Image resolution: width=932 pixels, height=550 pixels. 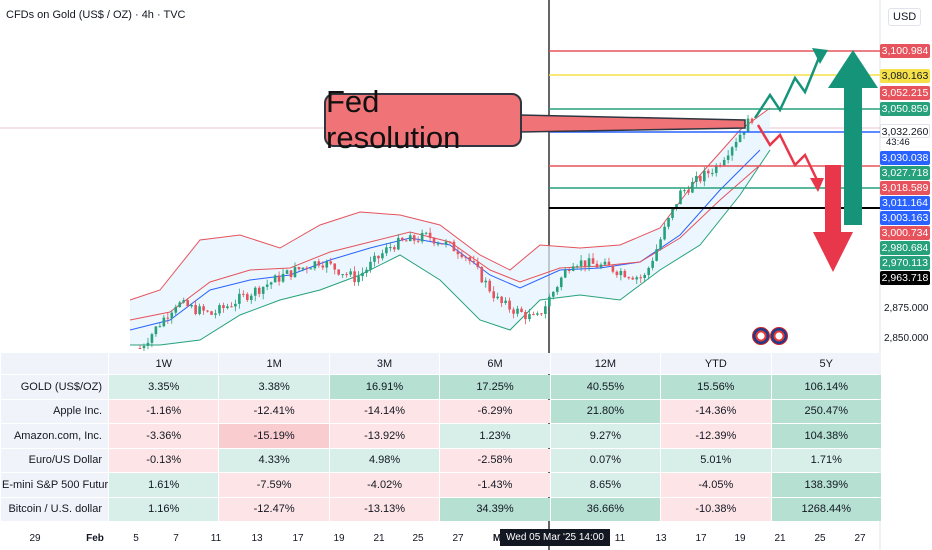 I want to click on header-6m: 6M, so click(x=495, y=363).